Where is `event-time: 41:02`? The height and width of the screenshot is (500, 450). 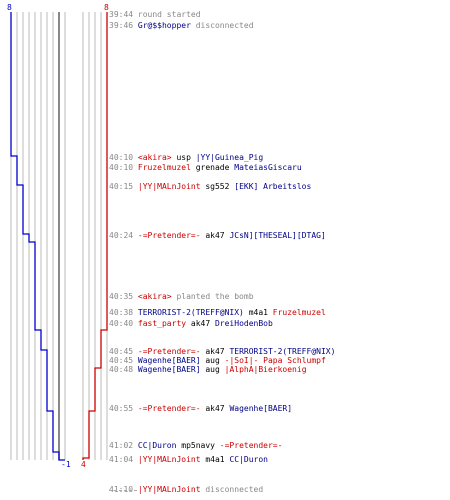 event-time: 41:02 is located at coordinates (123, 445).